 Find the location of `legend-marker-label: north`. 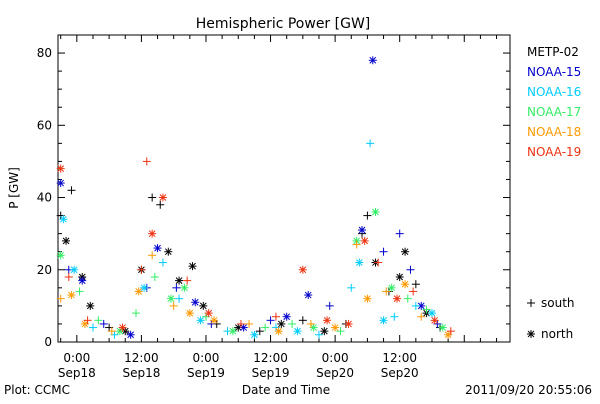

legend-marker-label: north is located at coordinates (557, 334).